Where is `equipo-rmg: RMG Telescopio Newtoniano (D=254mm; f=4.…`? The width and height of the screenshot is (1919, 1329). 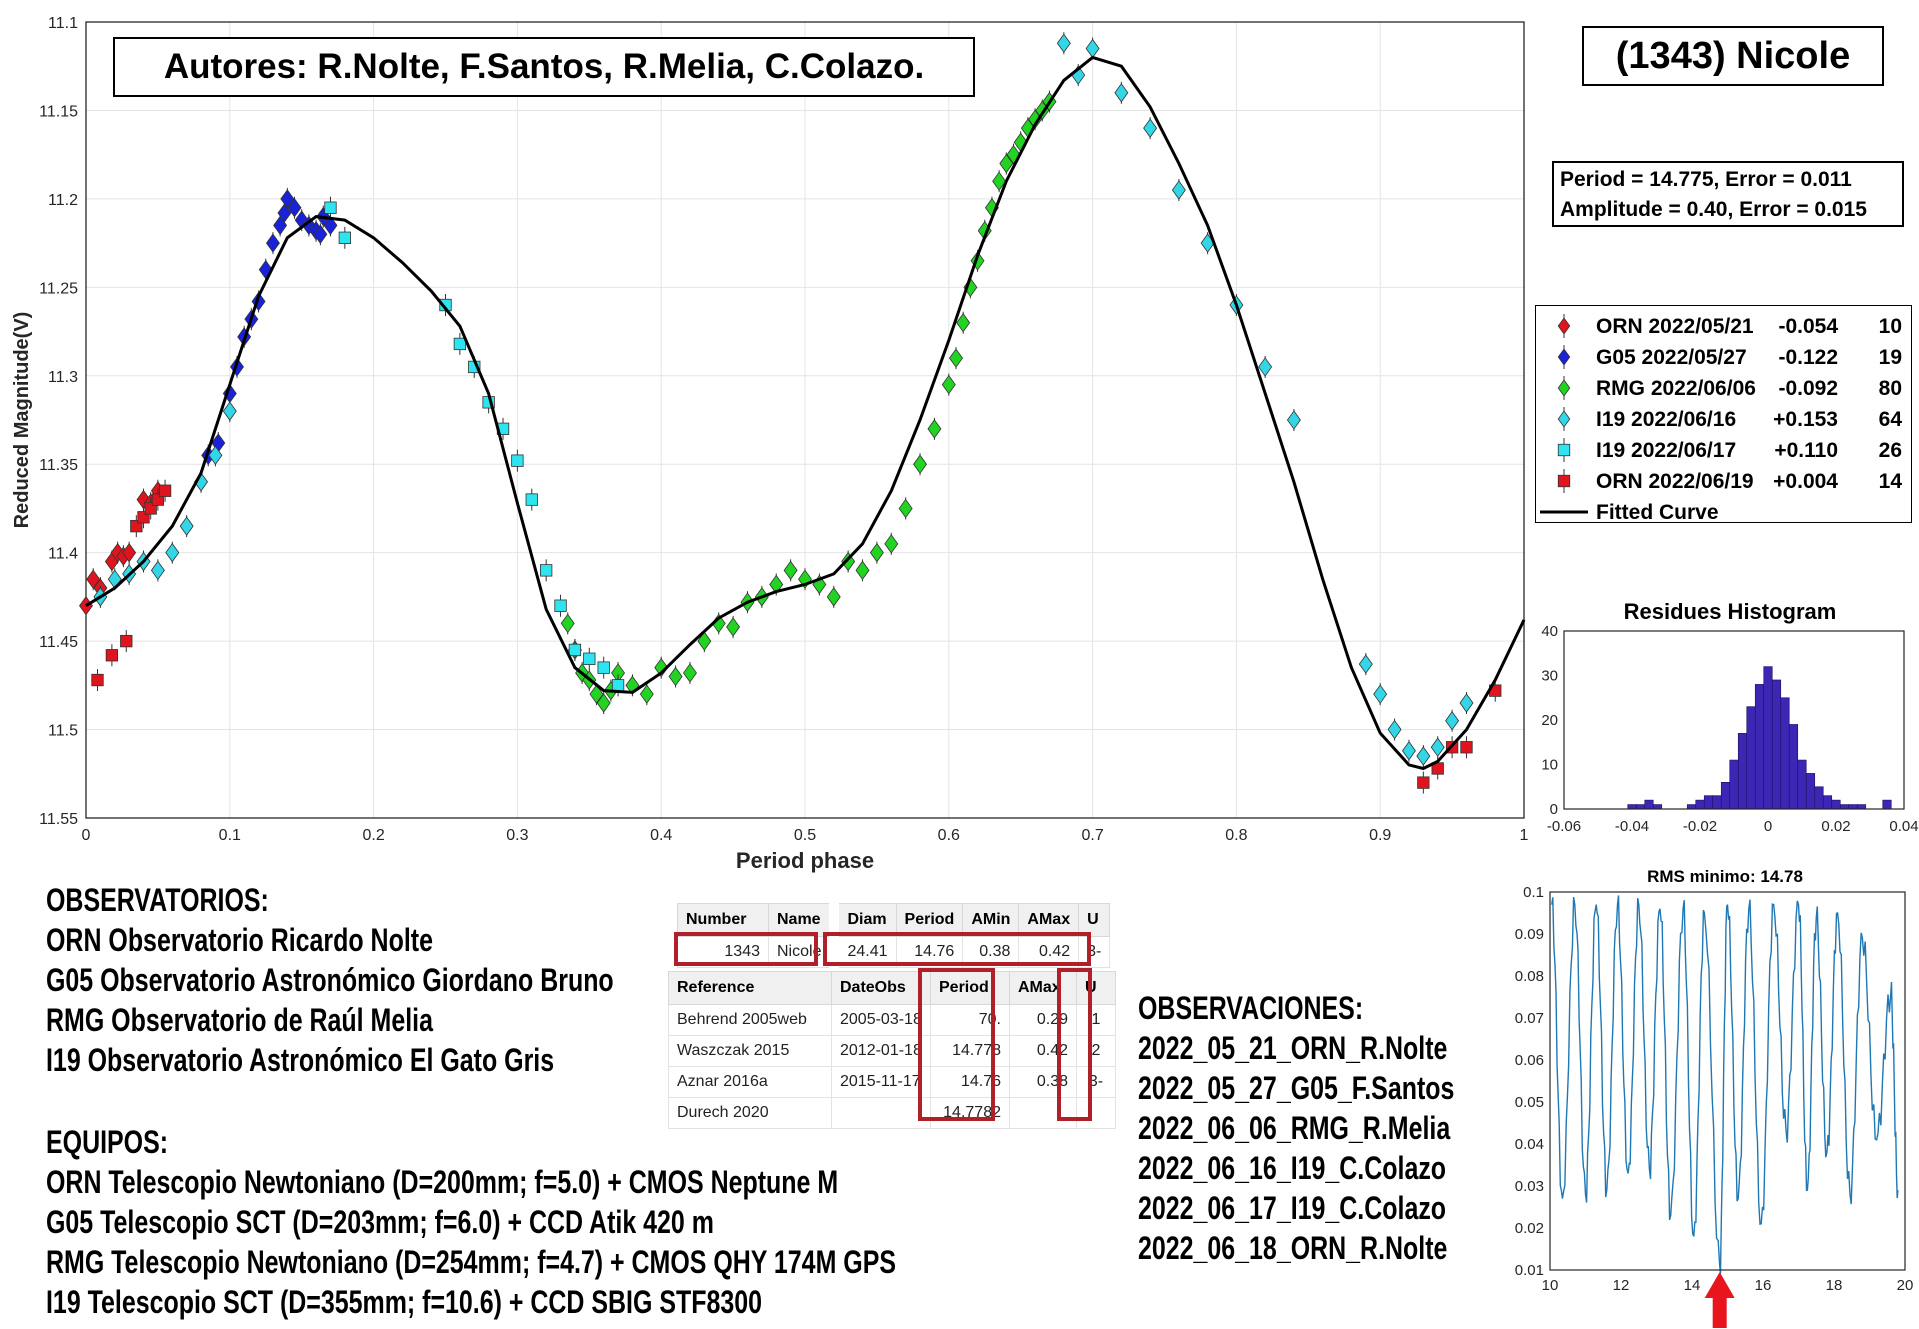
equipo-rmg: RMG Telescopio Newtoniano (D=254mm; f=4.… is located at coordinates (471, 1262).